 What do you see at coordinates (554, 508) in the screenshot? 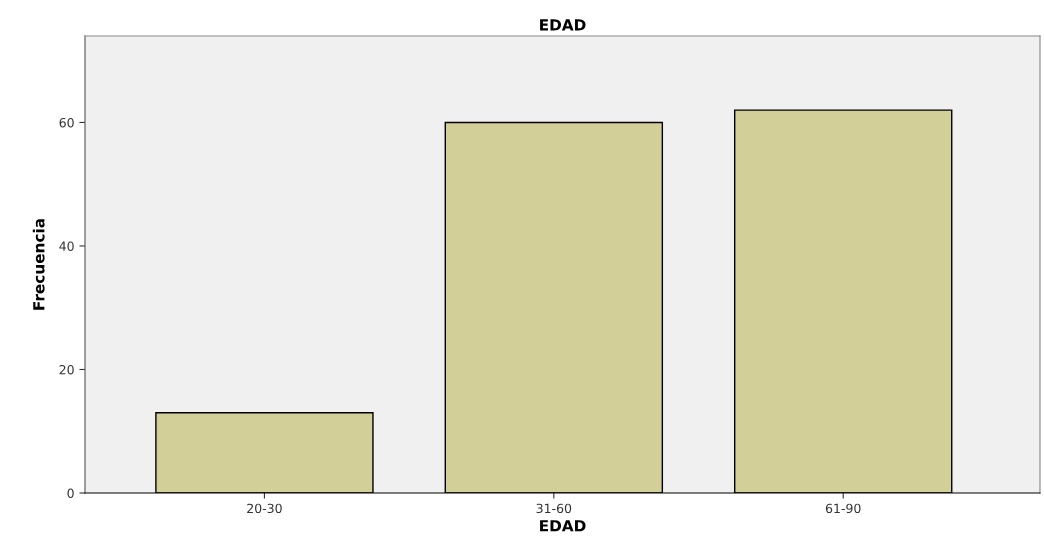
I see `x-tick-label: 31-60` at bounding box center [554, 508].